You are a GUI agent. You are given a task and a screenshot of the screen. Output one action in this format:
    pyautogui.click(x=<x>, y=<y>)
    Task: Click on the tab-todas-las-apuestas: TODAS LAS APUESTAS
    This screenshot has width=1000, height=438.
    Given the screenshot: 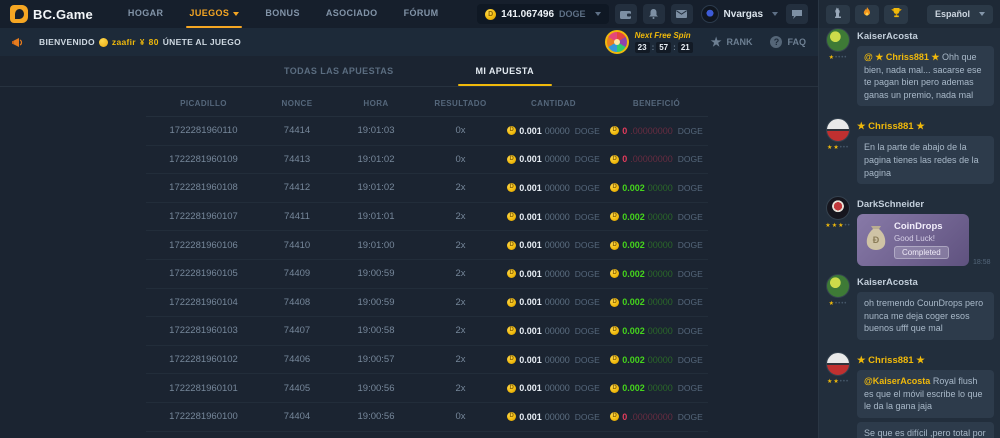 What is the action you would take?
    pyautogui.click(x=338, y=71)
    